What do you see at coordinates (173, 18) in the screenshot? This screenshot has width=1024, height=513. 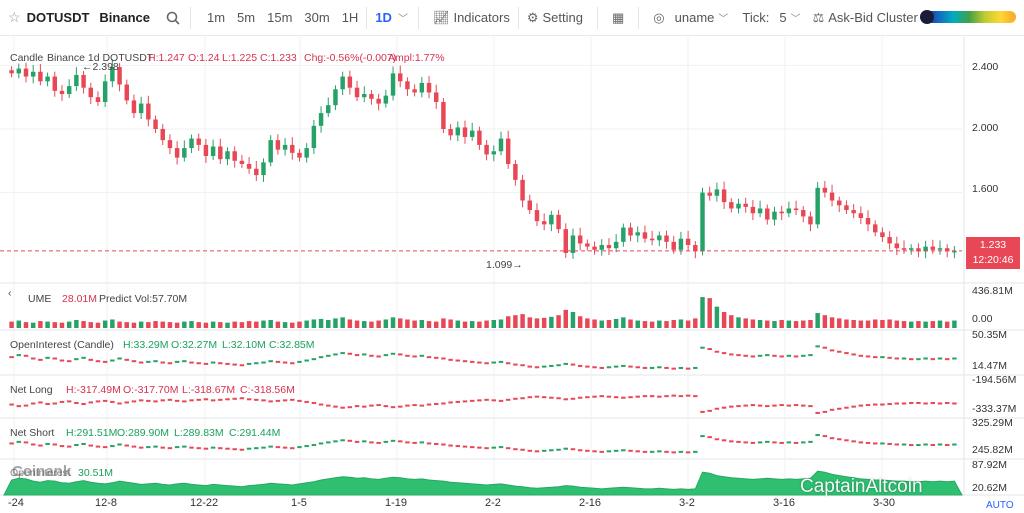 I see `search-icon` at bounding box center [173, 18].